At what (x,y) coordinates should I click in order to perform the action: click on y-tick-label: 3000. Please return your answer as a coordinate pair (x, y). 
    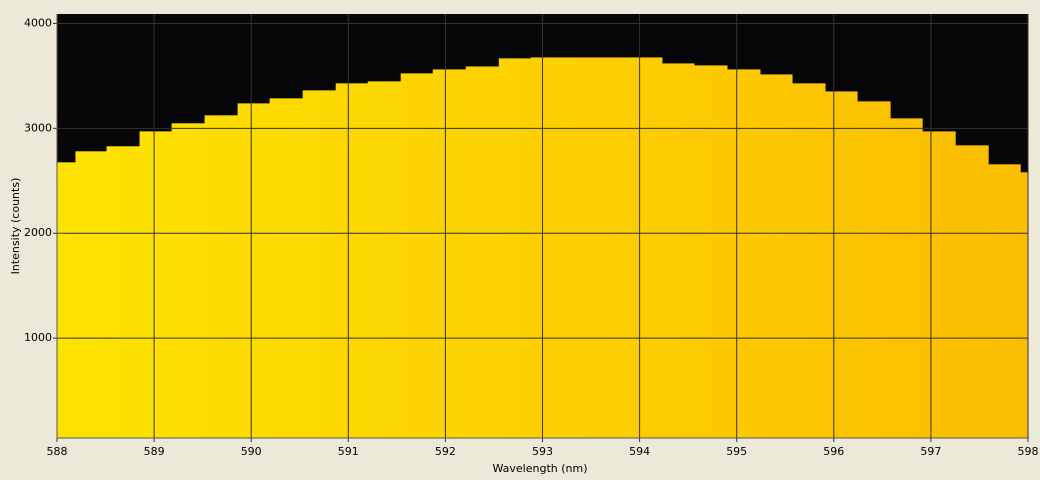
    Looking at the image, I should click on (38, 127).